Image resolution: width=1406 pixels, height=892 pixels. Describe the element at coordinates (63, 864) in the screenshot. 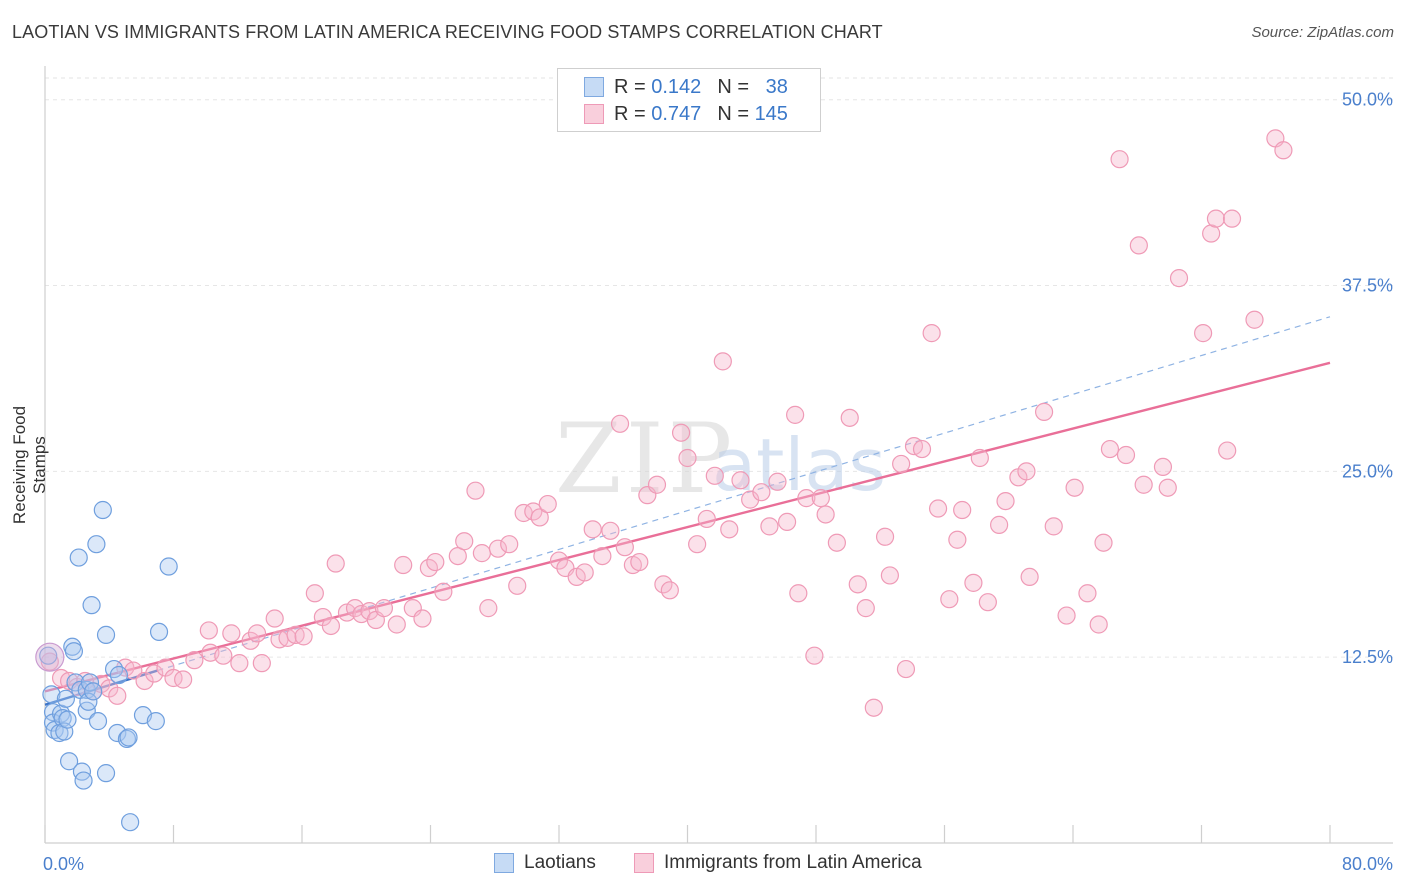

I see `x-tick-label: 0.0%` at that location.